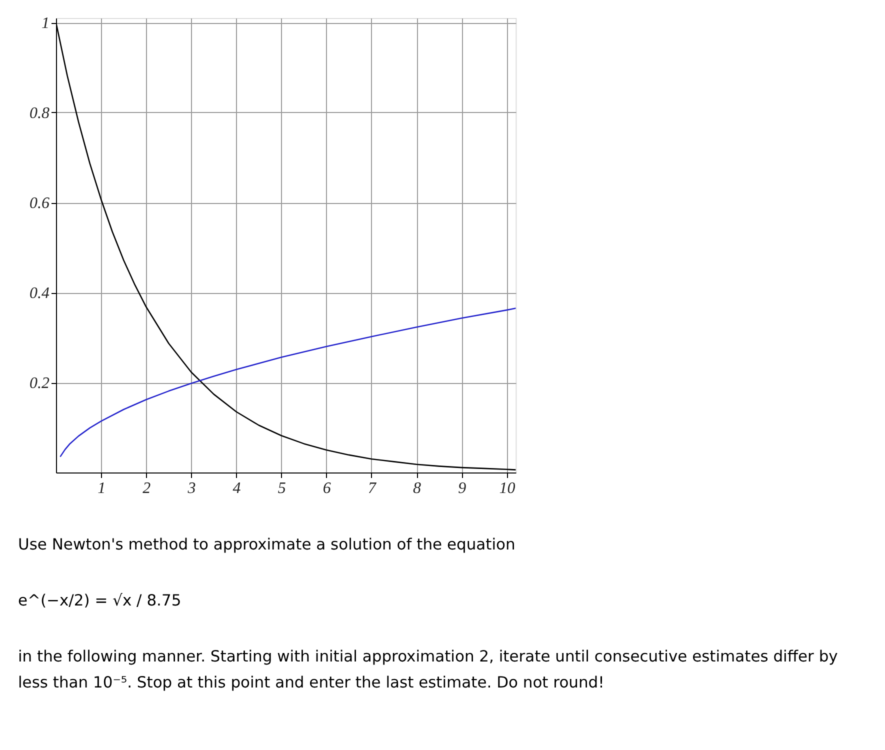 The width and height of the screenshot is (885, 750). Describe the element at coordinates (428, 669) in the screenshot. I see `text: in the following manner. Starting with initial approximation 2, iterate until consecutive estimates differ by less than 10⁻⁵. Stop at this point and enter the last estimate. Do not round!` at that location.